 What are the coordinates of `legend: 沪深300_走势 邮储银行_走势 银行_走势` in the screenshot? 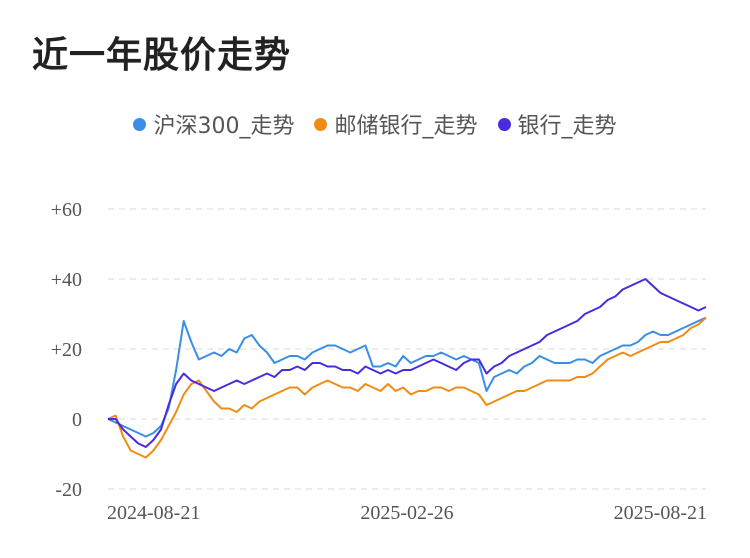 It's located at (375, 124).